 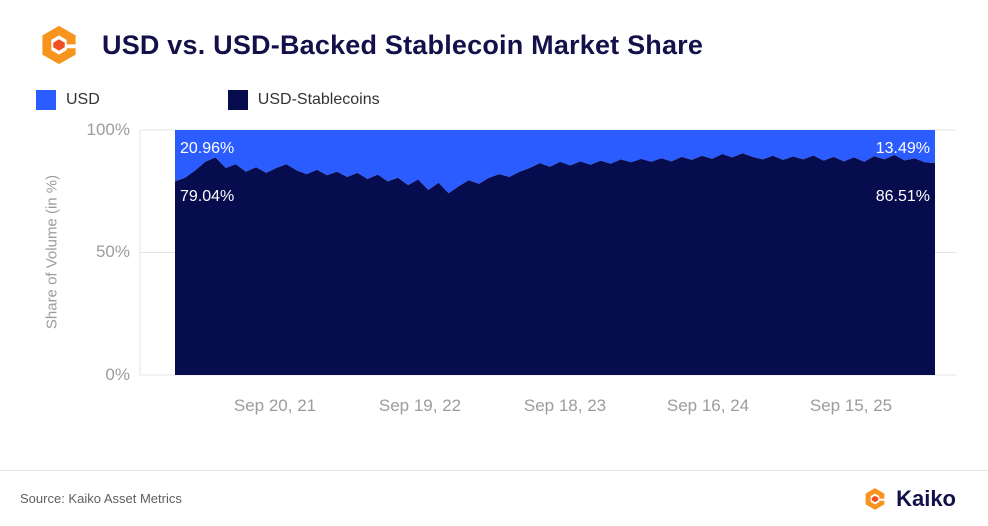 I want to click on kaiko-footer-logo-icon, so click(x=875, y=498).